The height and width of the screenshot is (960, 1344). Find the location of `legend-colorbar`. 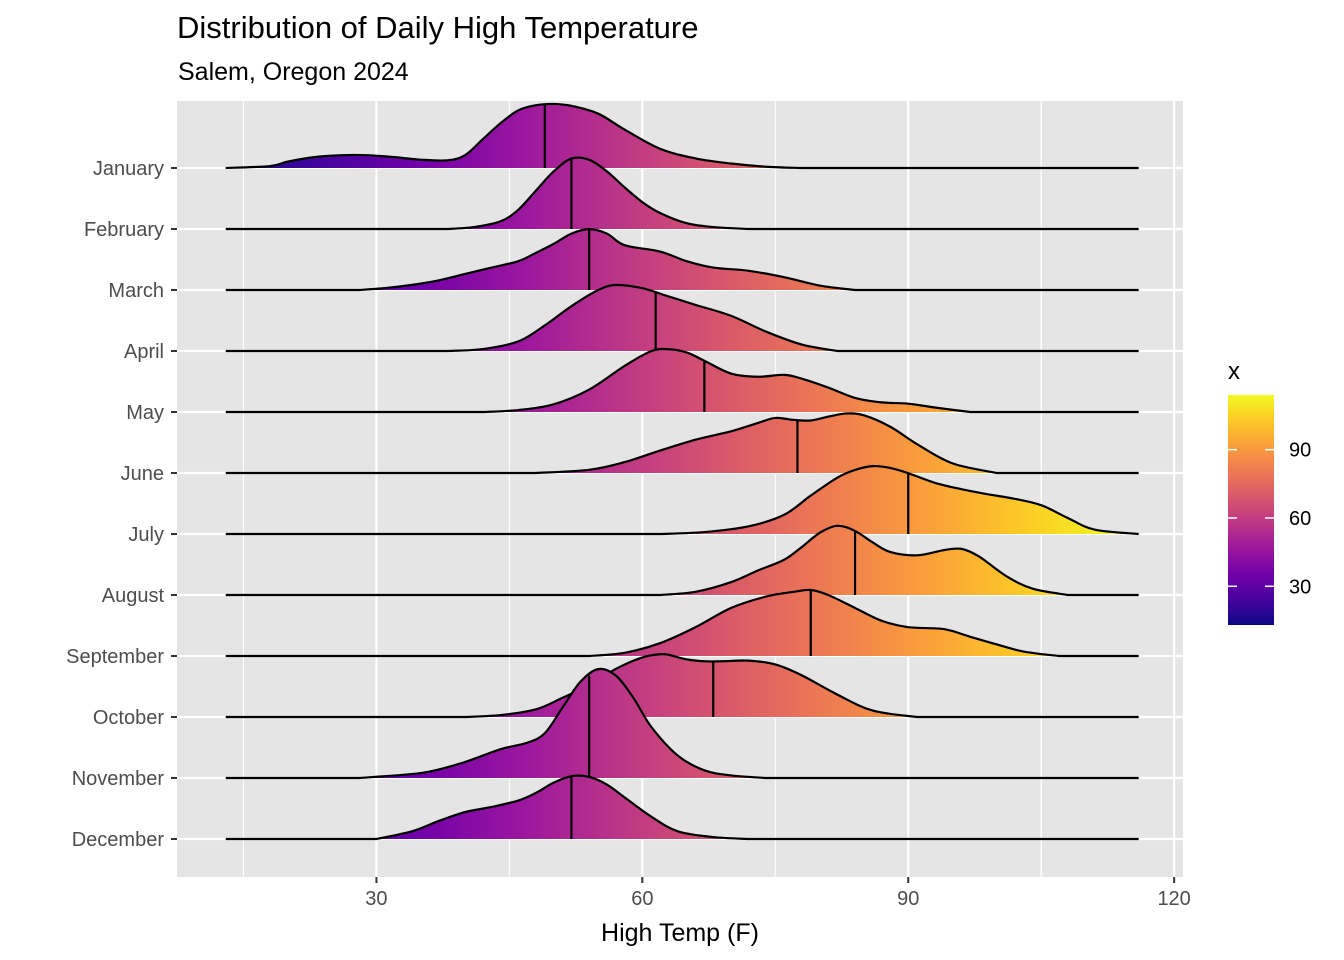

legend-colorbar is located at coordinates (1251, 510).